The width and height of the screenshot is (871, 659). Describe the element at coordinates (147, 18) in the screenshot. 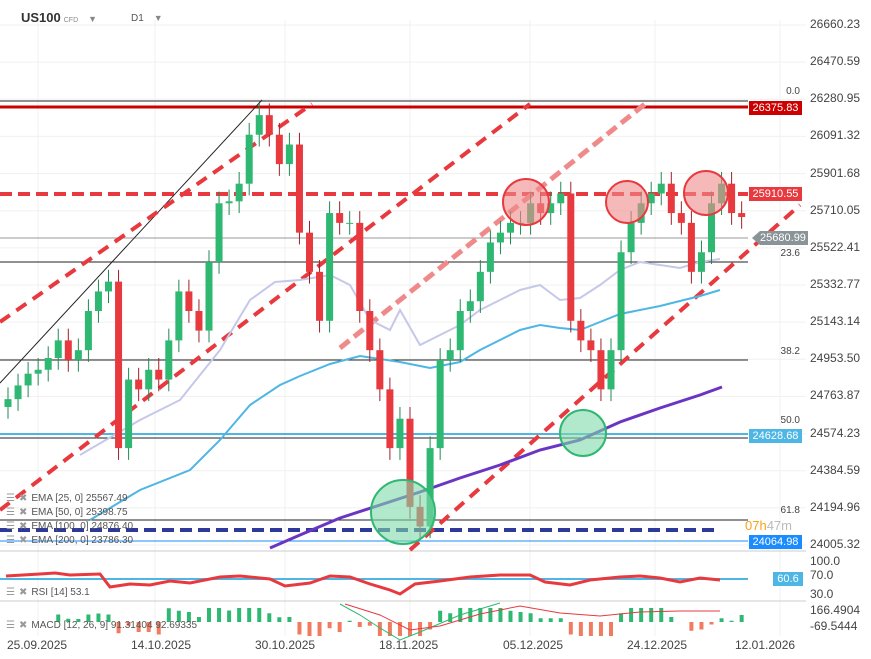

I see `timeframe-selector: D1 ▼` at that location.